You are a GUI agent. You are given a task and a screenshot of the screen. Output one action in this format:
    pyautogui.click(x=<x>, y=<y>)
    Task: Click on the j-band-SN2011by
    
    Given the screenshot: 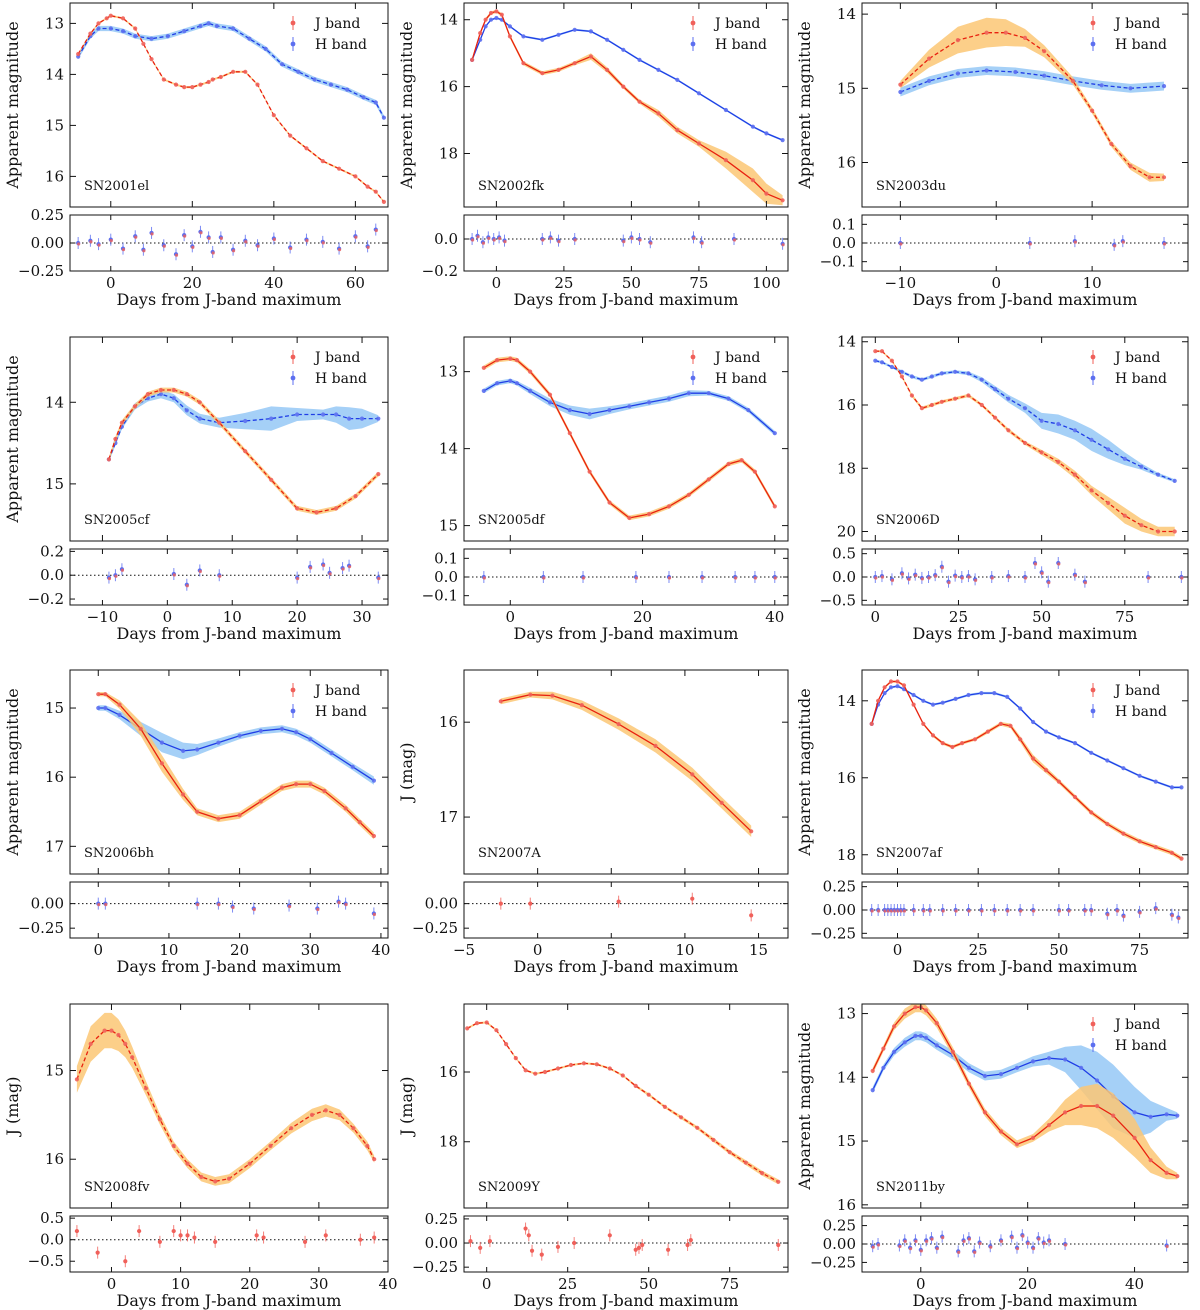 What is the action you would take?
    pyautogui.click(x=1025, y=1092)
    